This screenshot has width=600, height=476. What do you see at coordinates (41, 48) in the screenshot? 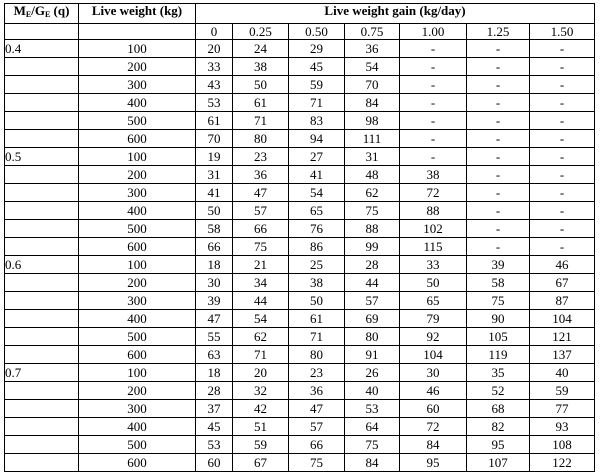
I see `q-ratio-cell: 0.4` at bounding box center [41, 48].